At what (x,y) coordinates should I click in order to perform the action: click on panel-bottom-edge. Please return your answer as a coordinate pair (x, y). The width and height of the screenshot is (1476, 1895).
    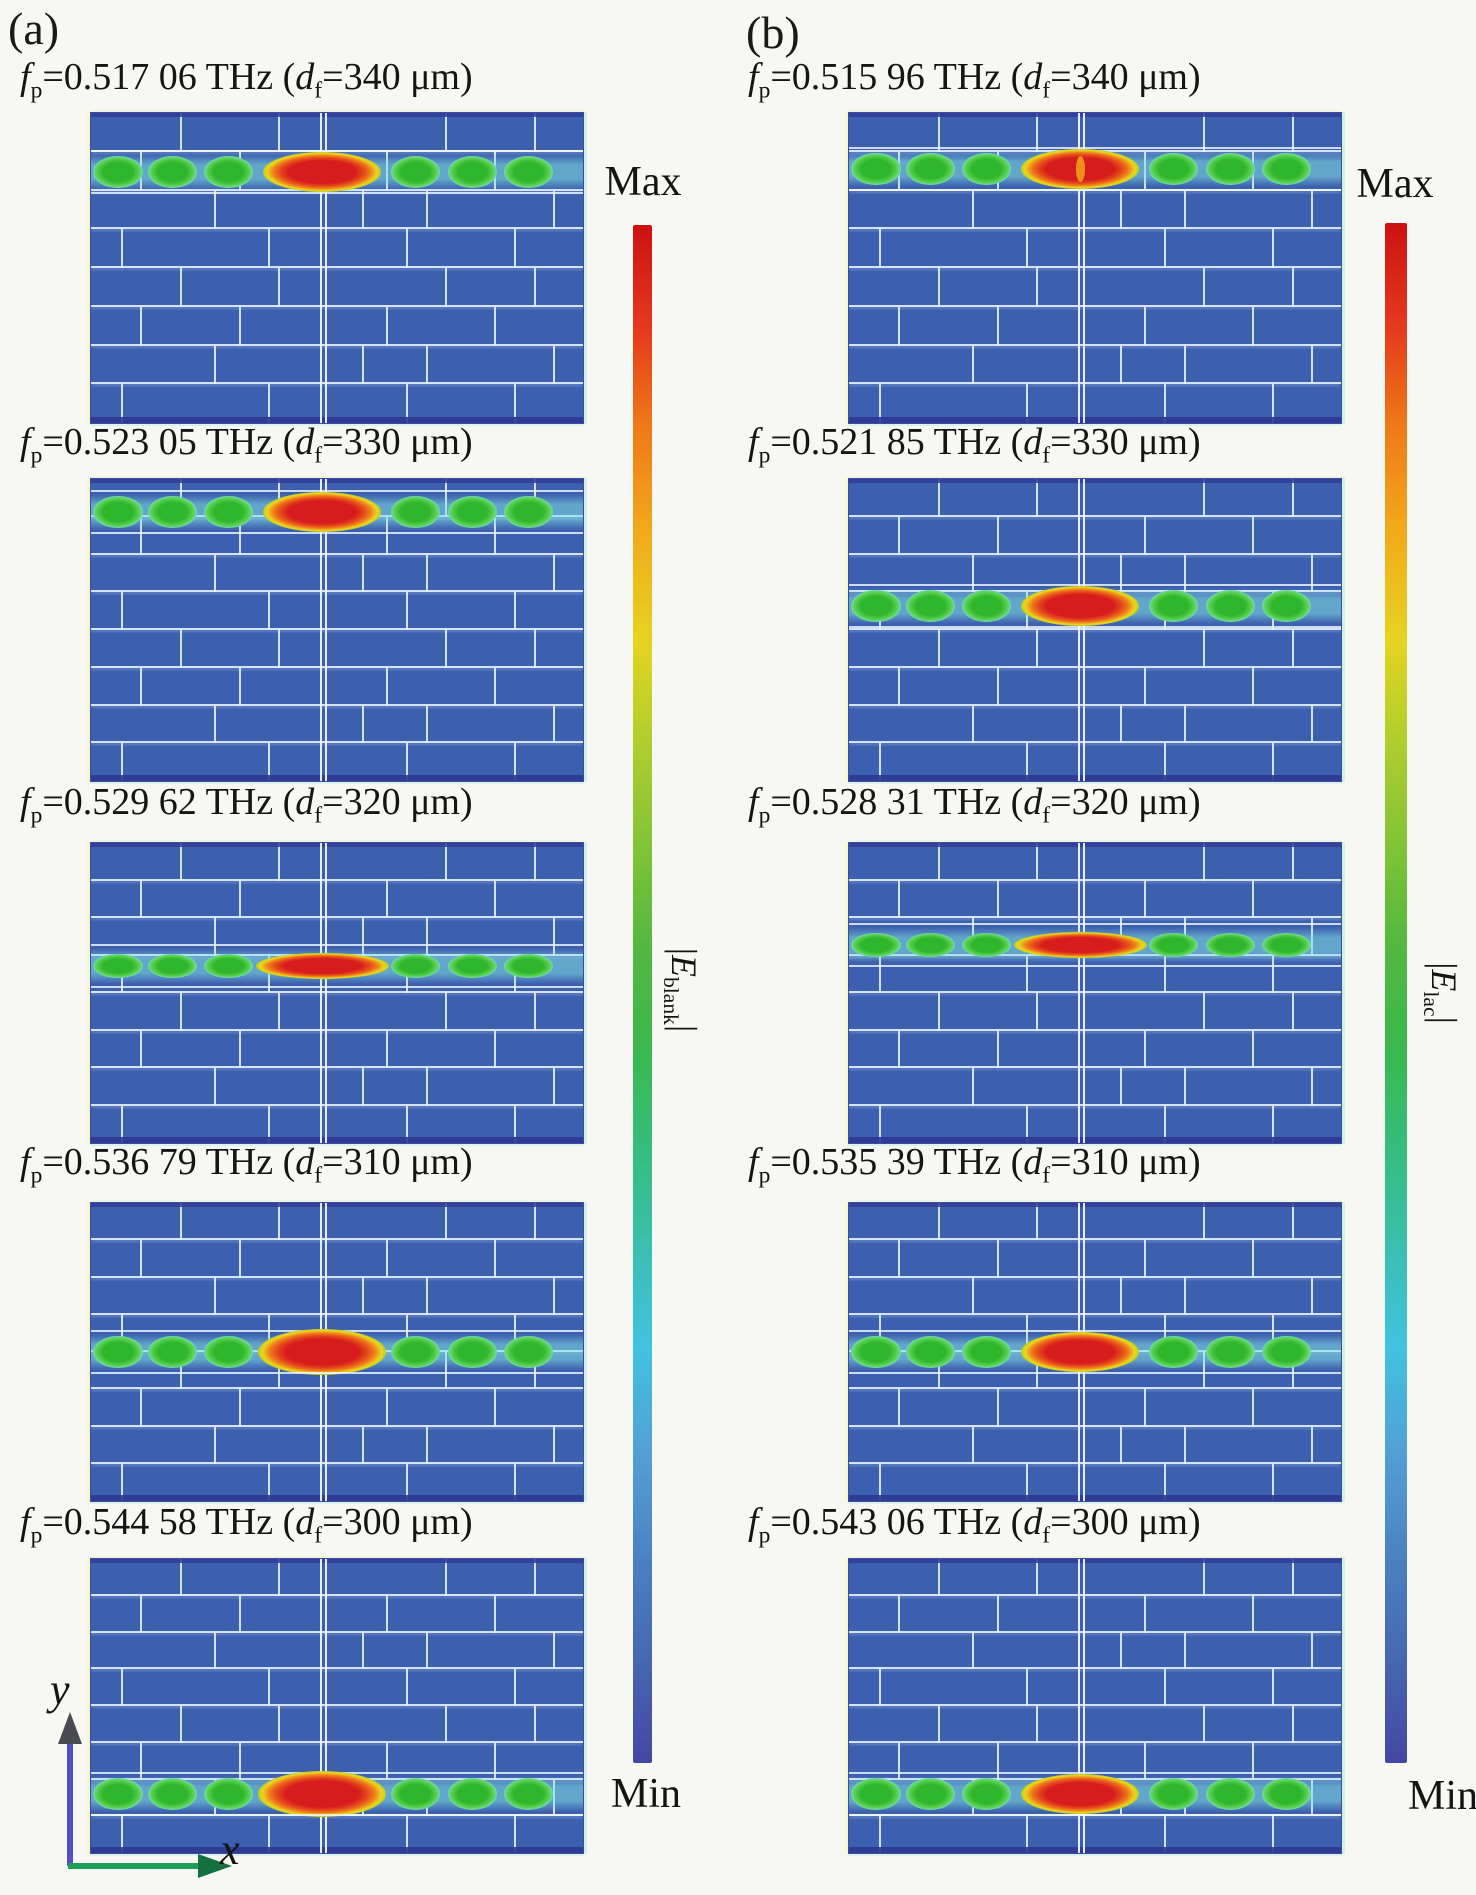
    Looking at the image, I should click on (337, 1140).